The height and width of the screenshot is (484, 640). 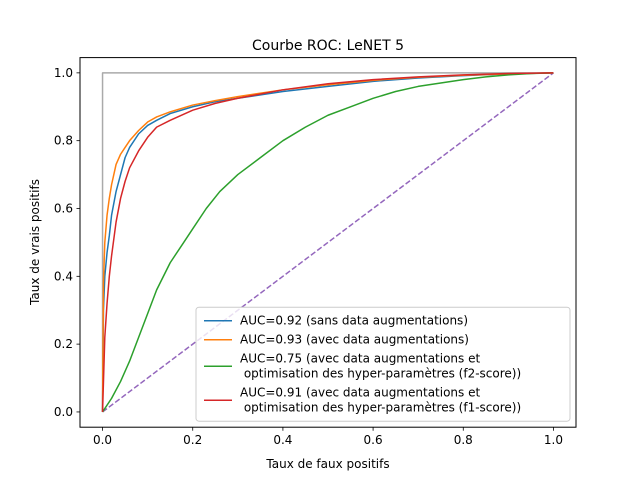 I want to click on y-axis-label: Taux de vrais positifs, so click(x=35, y=242).